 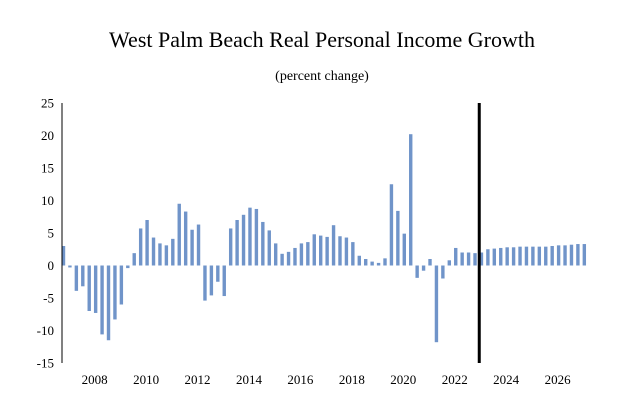 I want to click on x-tick-label: 2024, so click(x=506, y=379).